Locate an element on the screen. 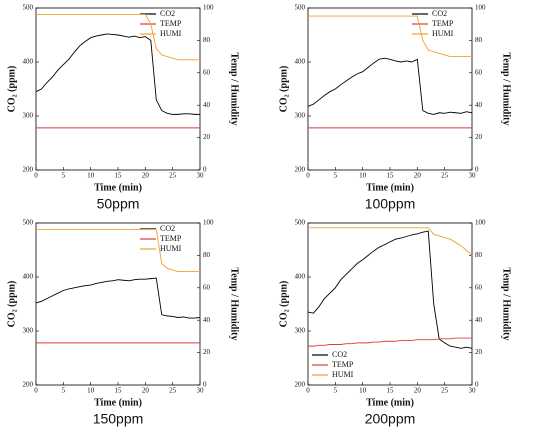 Image resolution: width=545 pixels, height=435 pixels. caption: 50ppm is located at coordinates (118, 204).